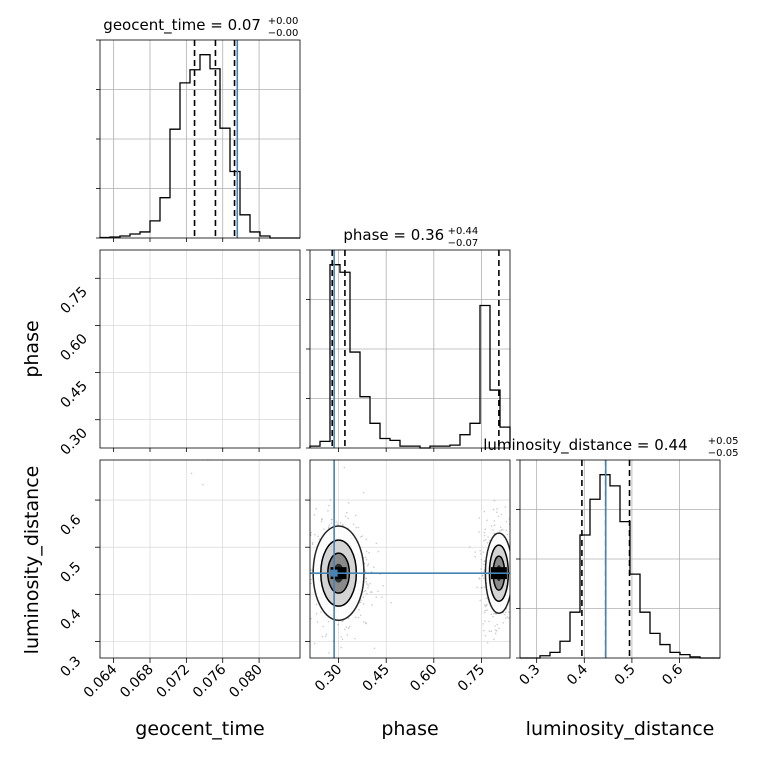 Image resolution: width=760 pixels, height=760 pixels. I want to click on contour-geocent_time-luminosity_distance-mode0-level3, so click(215, 573).